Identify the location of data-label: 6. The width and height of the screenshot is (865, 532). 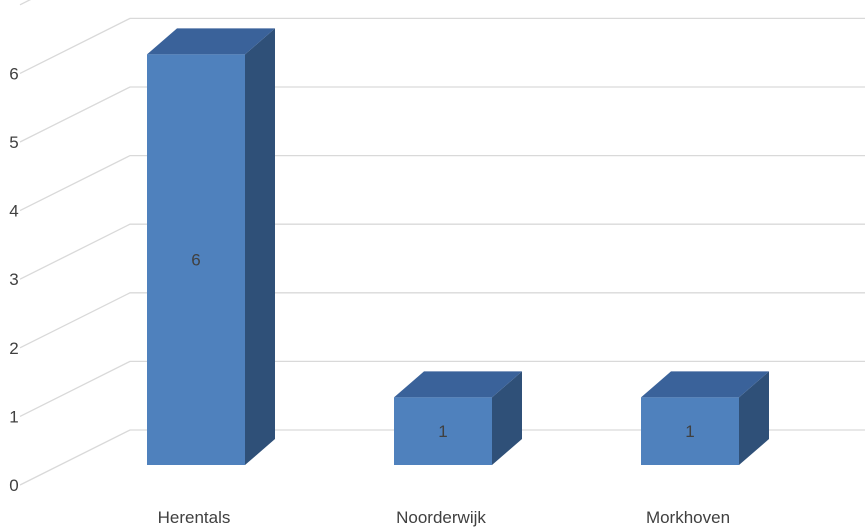
(195, 260).